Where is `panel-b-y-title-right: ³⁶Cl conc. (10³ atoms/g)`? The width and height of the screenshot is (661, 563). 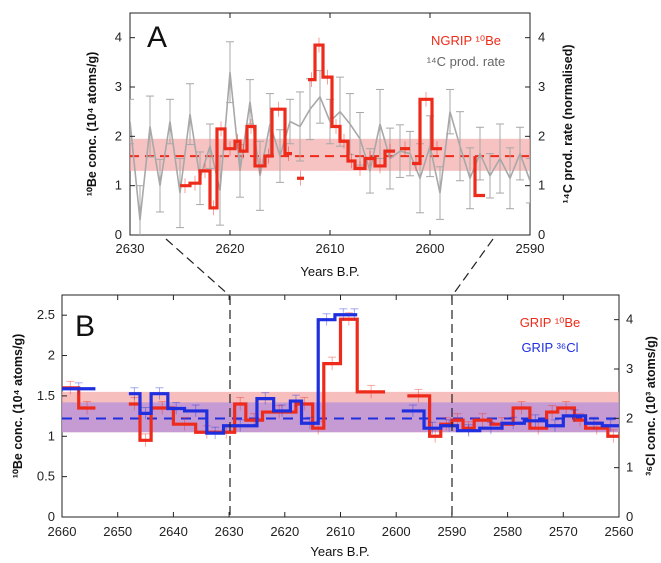
panel-b-y-title-right: ³⁶Cl conc. (10³ atoms/g) is located at coordinates (651, 406).